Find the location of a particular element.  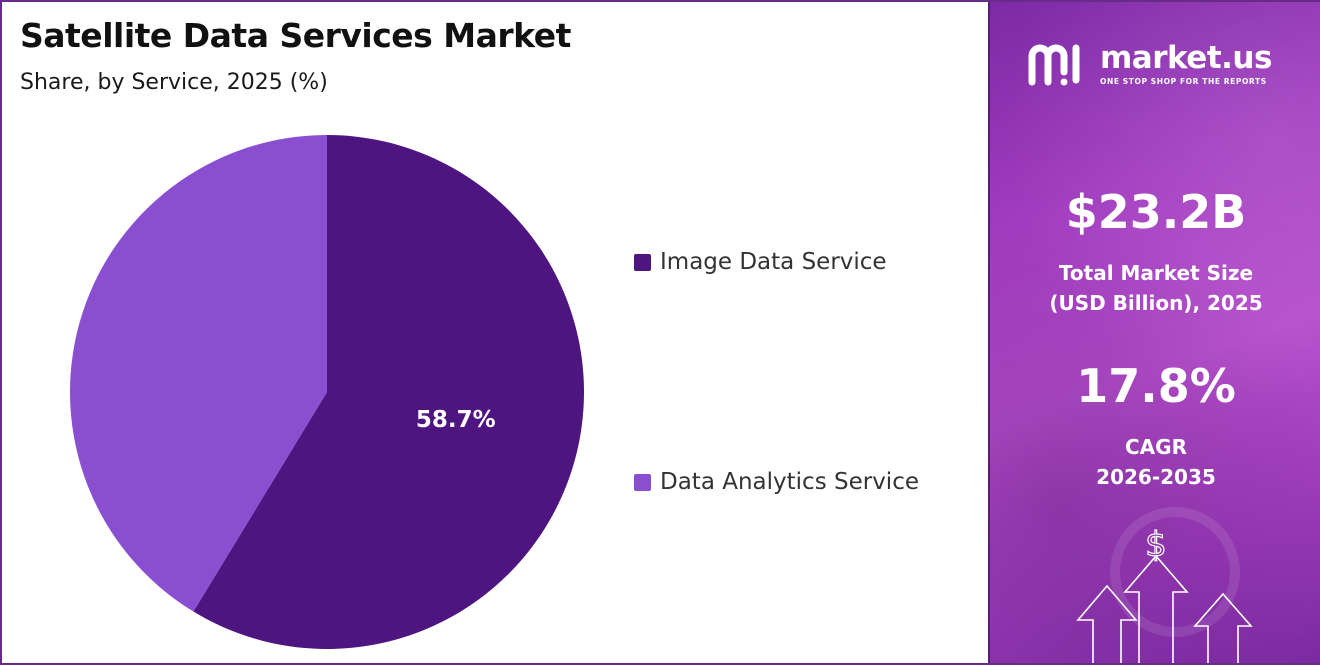

market-size-value: $23.2B is located at coordinates (1156, 212).